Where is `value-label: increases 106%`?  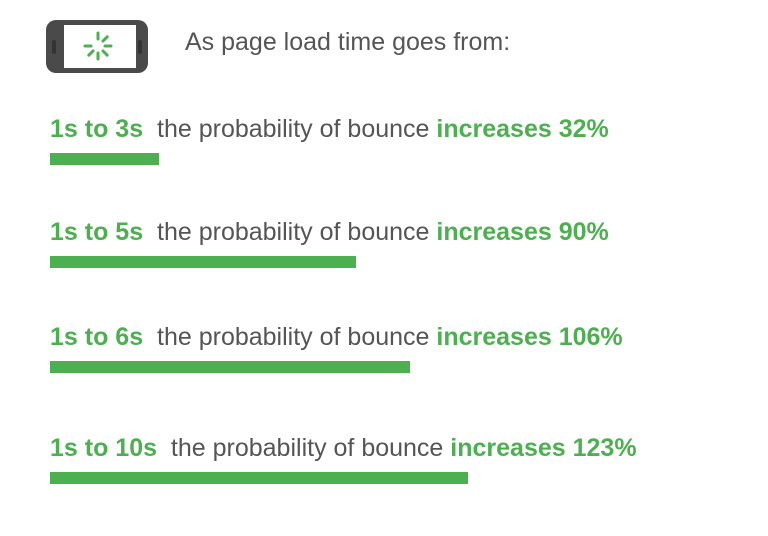 value-label: increases 106% is located at coordinates (529, 337).